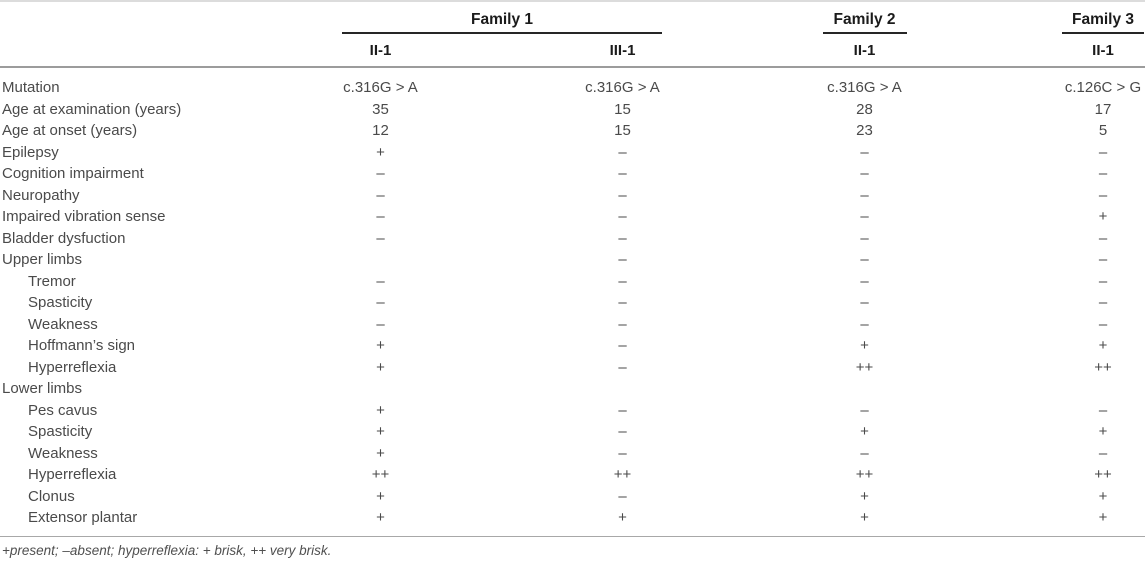 The image size is (1145, 562). Describe the element at coordinates (92, 109) in the screenshot. I see `row-label: Age at examination (years)` at that location.